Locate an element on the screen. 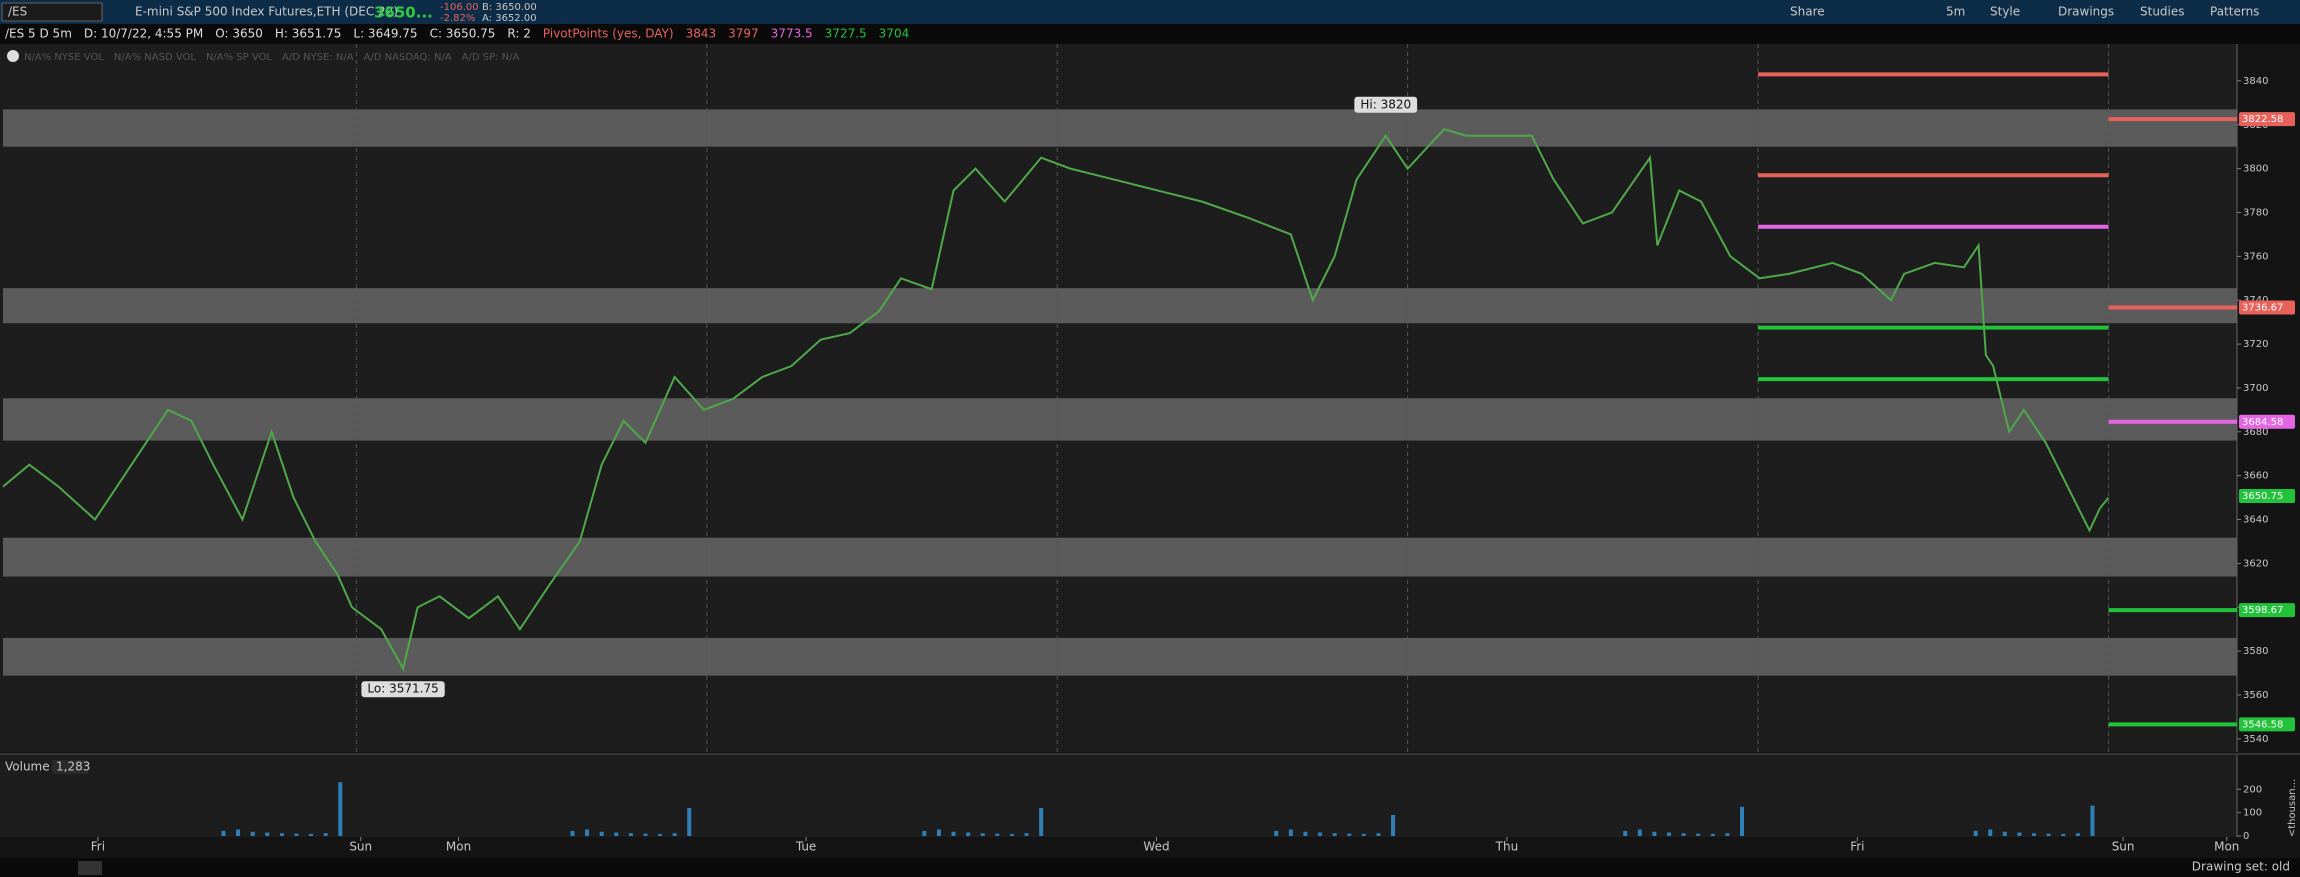 The height and width of the screenshot is (877, 2300). annotation: Lo: 3571.75 is located at coordinates (402, 689).